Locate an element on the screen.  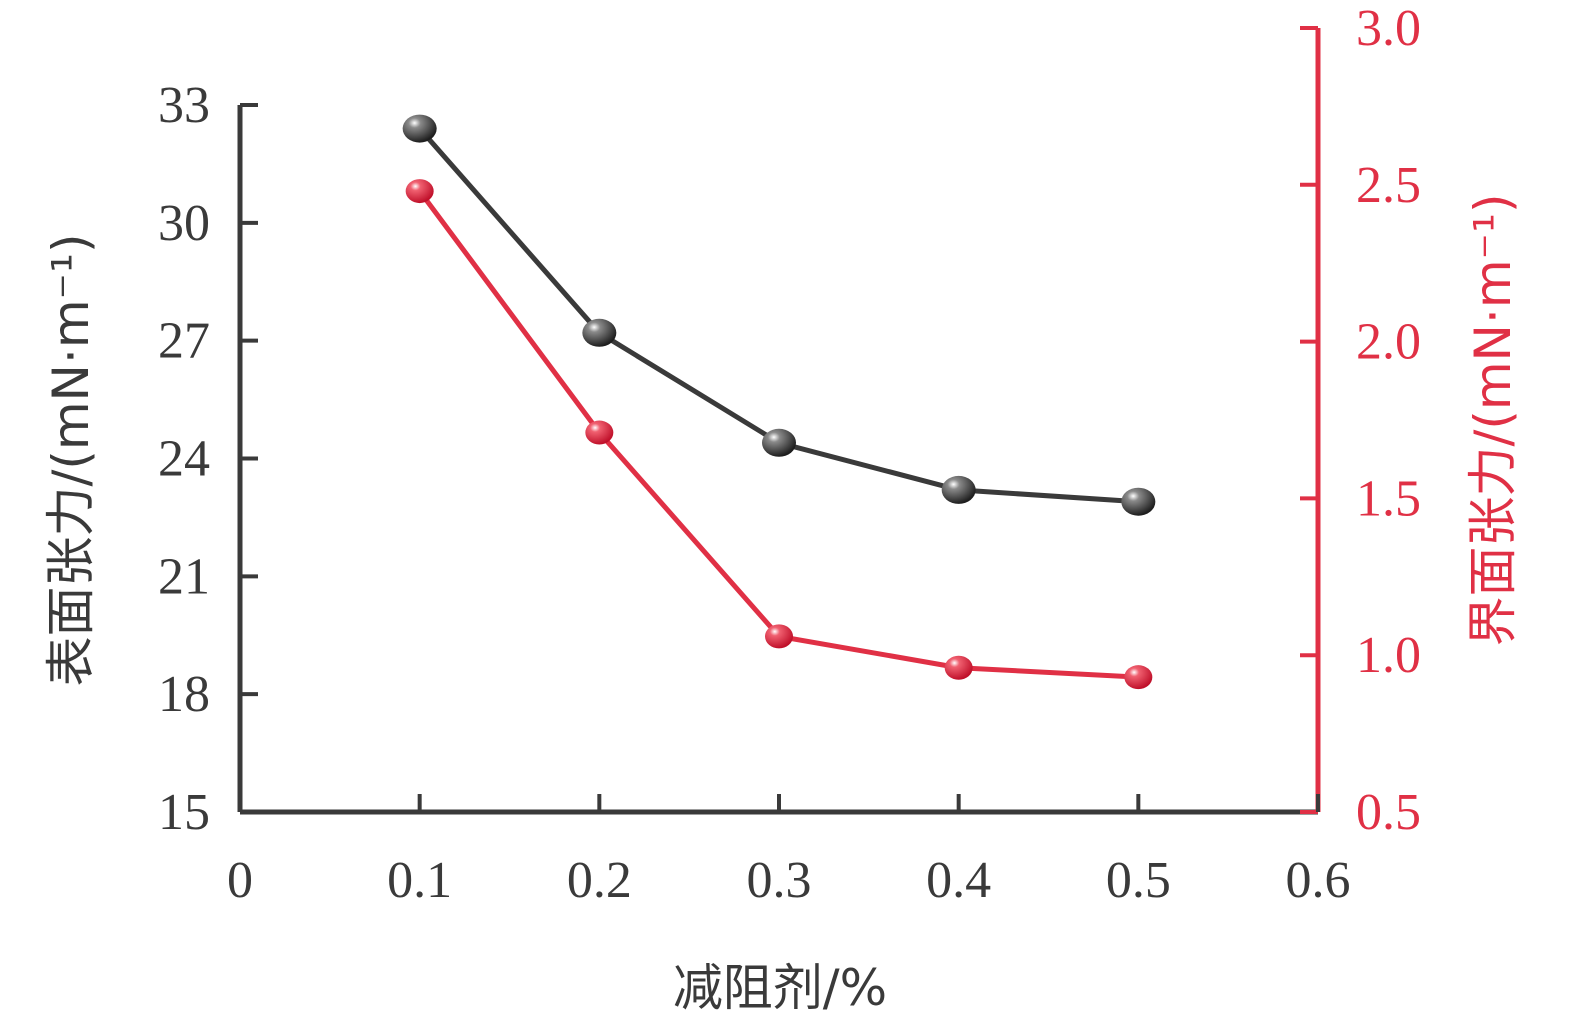
x-tick-label-1: 0.1 is located at coordinates (419, 880).